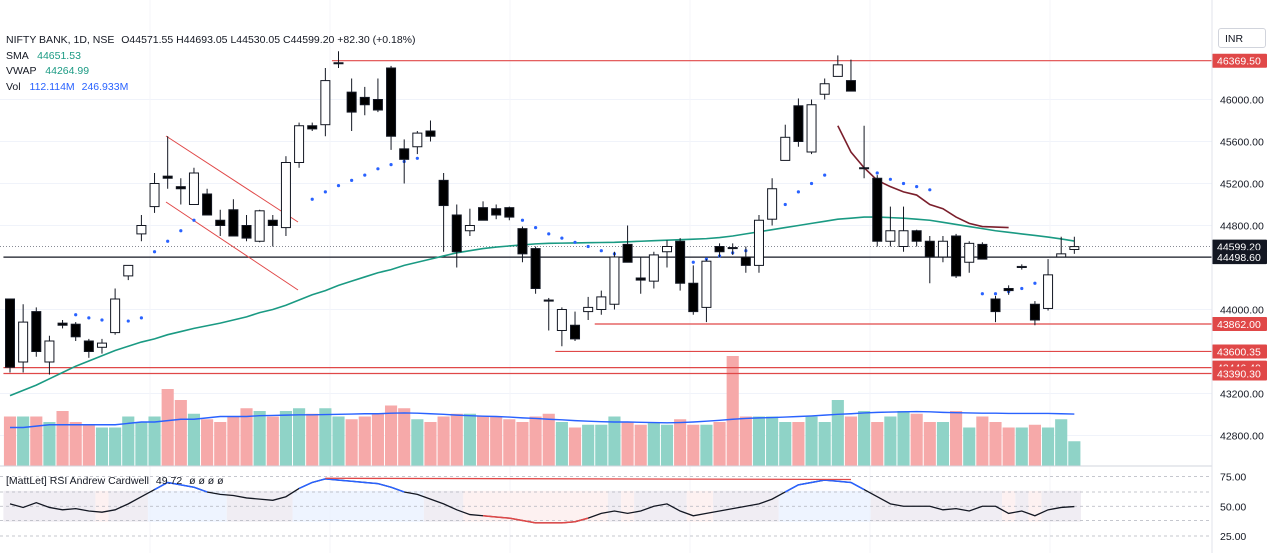 The height and width of the screenshot is (553, 1280). I want to click on channel-lower-line, so click(232, 246).